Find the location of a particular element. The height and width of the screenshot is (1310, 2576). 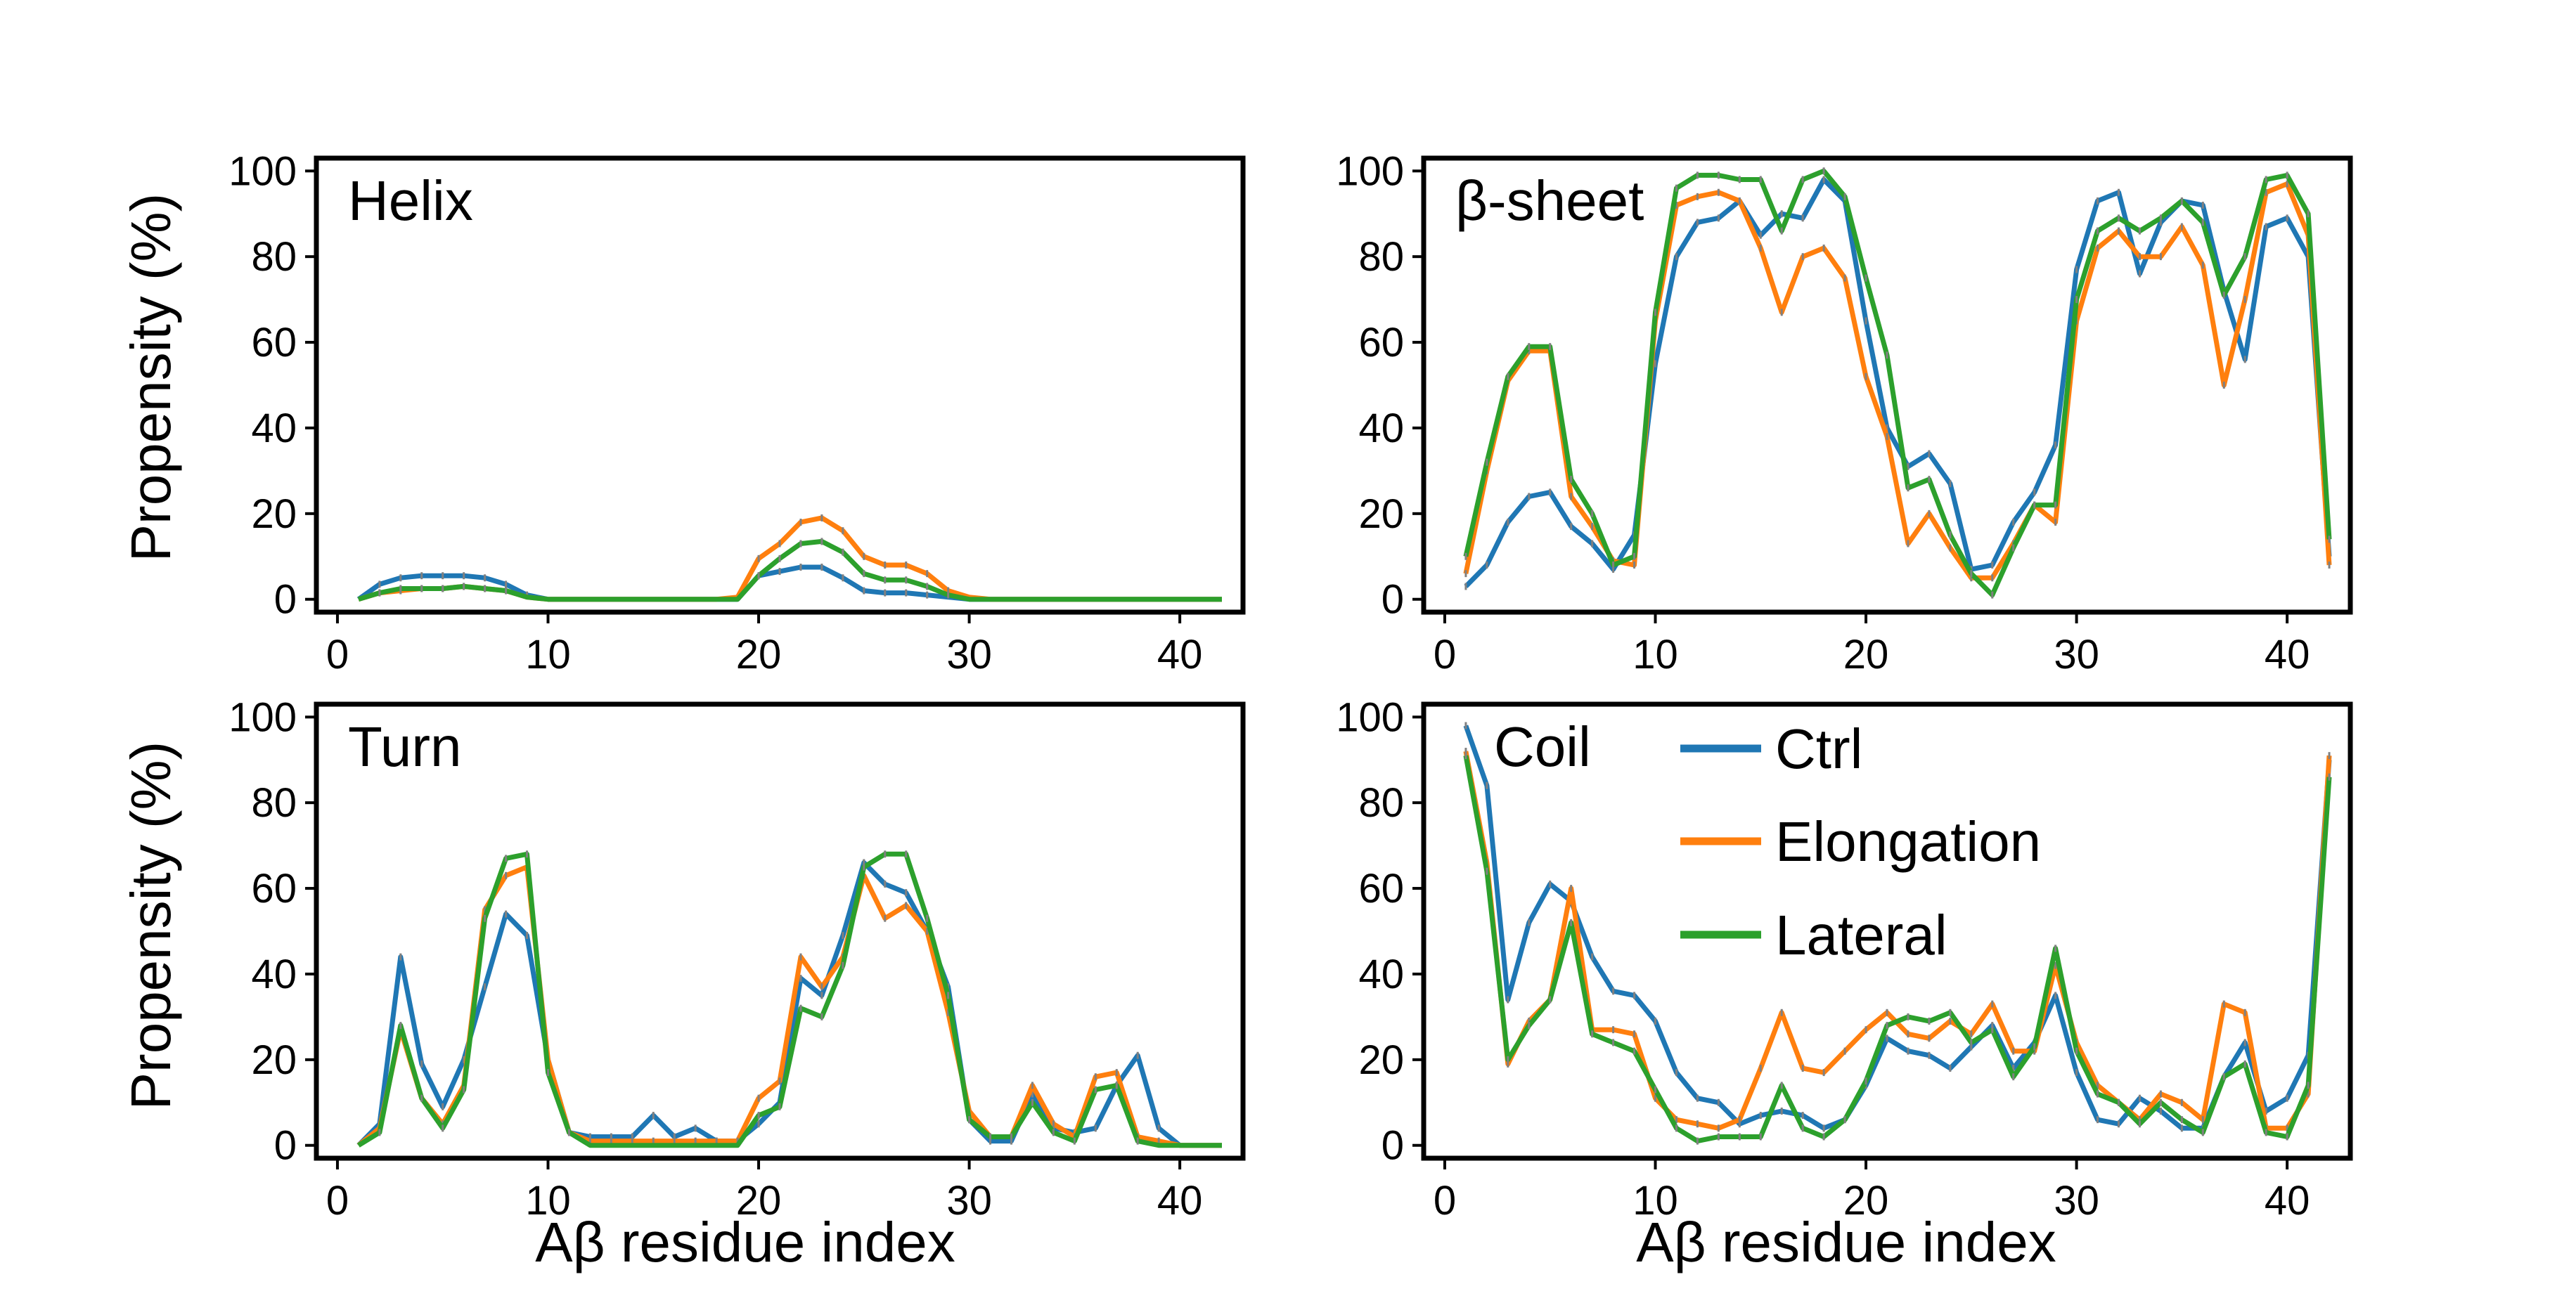

panel-title-turn: Turn is located at coordinates (405, 747).